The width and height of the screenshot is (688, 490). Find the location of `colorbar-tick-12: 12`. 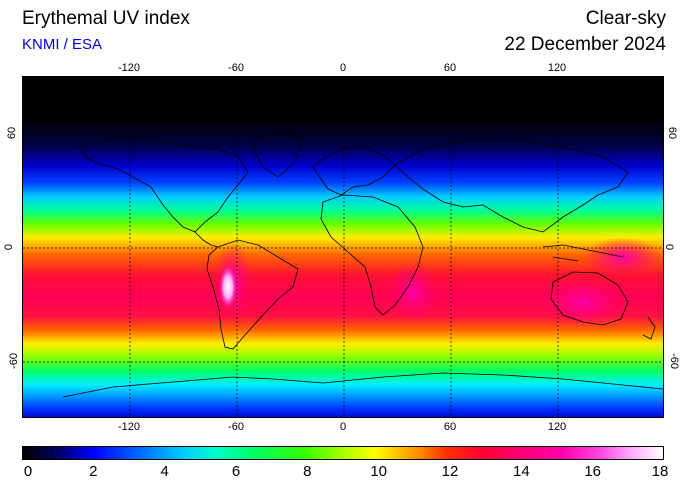

colorbar-tick-12: 12 is located at coordinates (450, 471).